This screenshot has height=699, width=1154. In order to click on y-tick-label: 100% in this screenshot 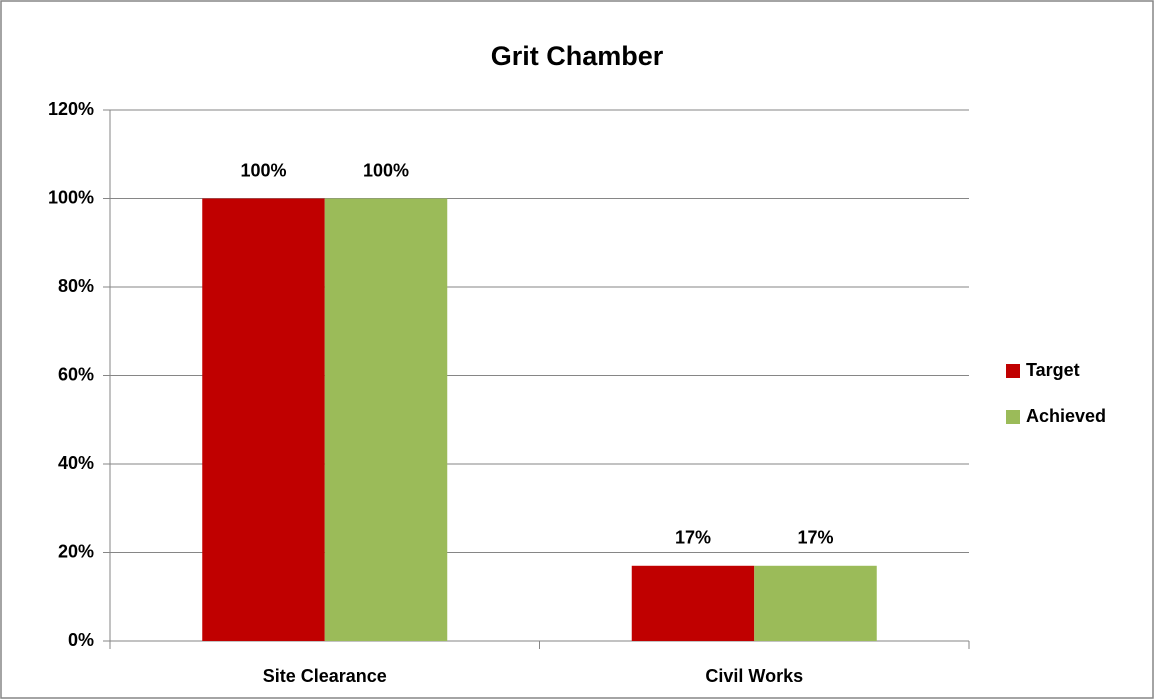, I will do `click(71, 197)`.